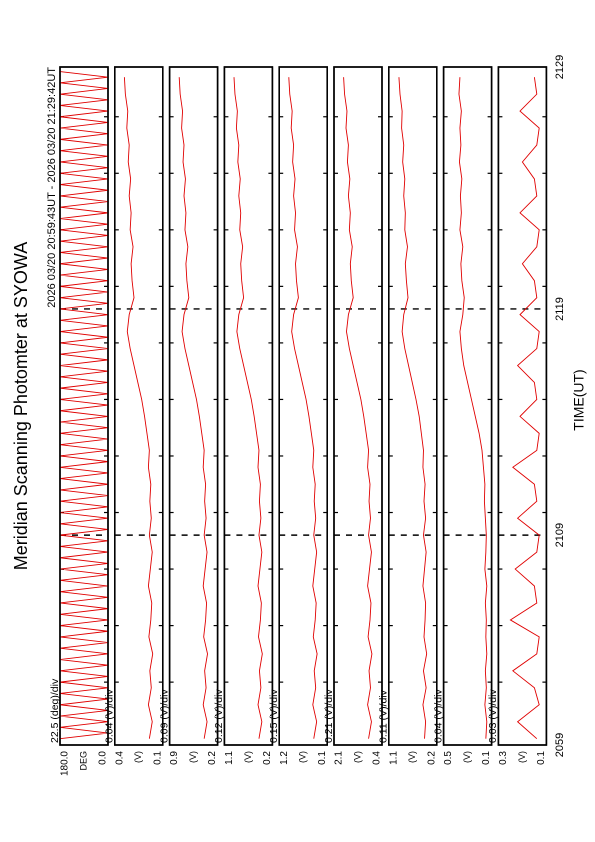 Image resolution: width=595 pixels, height=842 pixels. I want to click on scale-label: 0.09 (V)/div, so click(164, 716).